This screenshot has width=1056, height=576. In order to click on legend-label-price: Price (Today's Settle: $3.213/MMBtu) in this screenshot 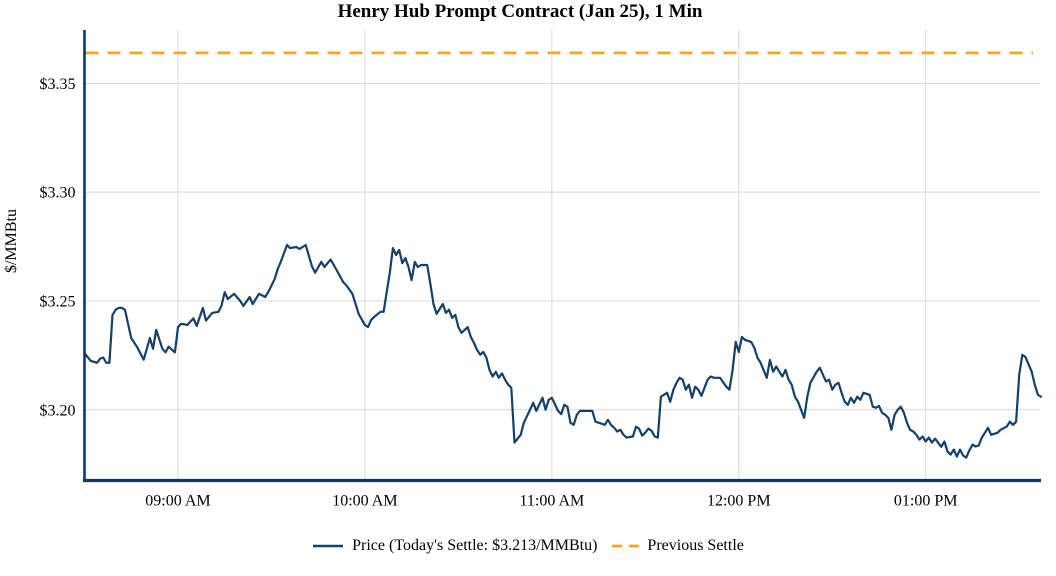, I will do `click(475, 545)`.